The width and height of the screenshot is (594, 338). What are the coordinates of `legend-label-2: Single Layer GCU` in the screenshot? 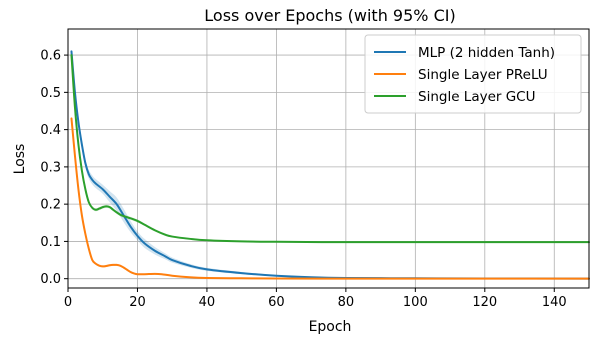 It's located at (477, 97).